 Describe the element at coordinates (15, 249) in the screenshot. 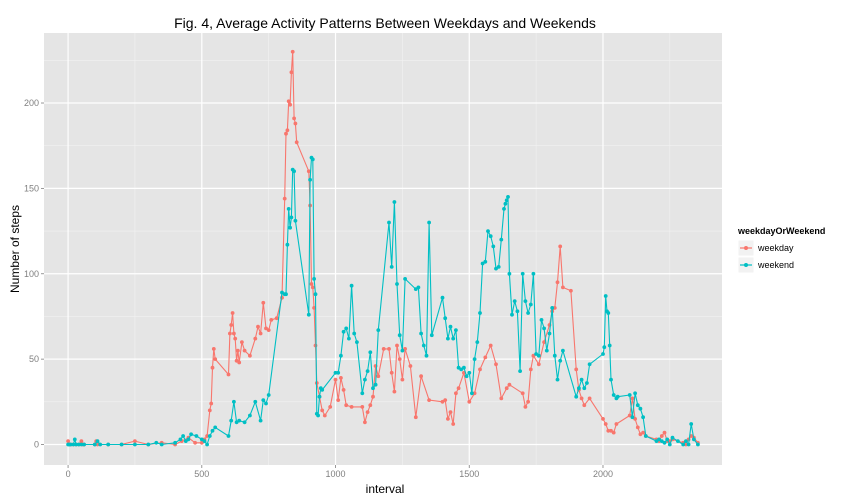

I see `y-axis-title: Number of steps` at that location.